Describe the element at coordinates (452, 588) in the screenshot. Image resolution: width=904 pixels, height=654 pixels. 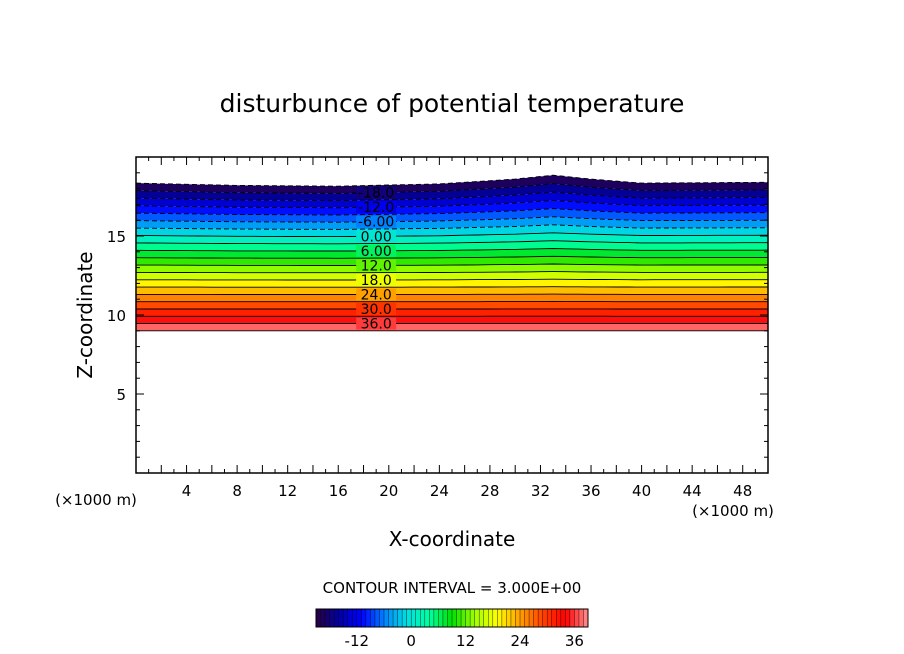
I see `contour-interval-text: CONTOUR INTERVAL = 3.000E+00` at that location.